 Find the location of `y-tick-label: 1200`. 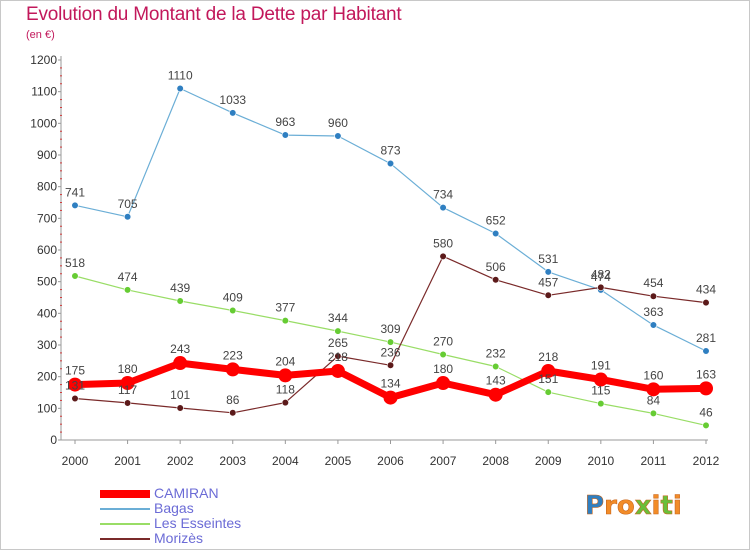

y-tick-label: 1200 is located at coordinates (43, 60).